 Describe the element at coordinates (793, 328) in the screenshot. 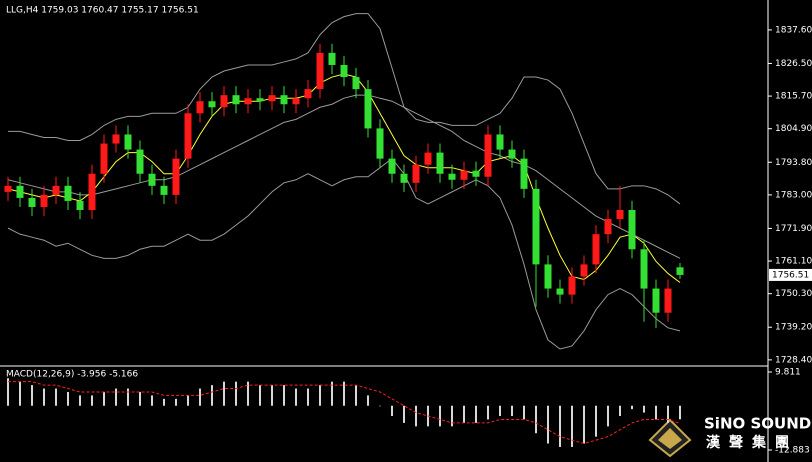

I see `y-tick-label: 1739.20` at that location.